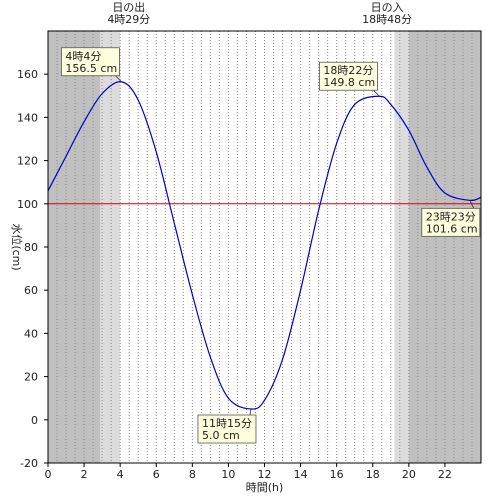  Describe the element at coordinates (348, 70) in the screenshot. I see `annotation-time: 18時22分` at that location.